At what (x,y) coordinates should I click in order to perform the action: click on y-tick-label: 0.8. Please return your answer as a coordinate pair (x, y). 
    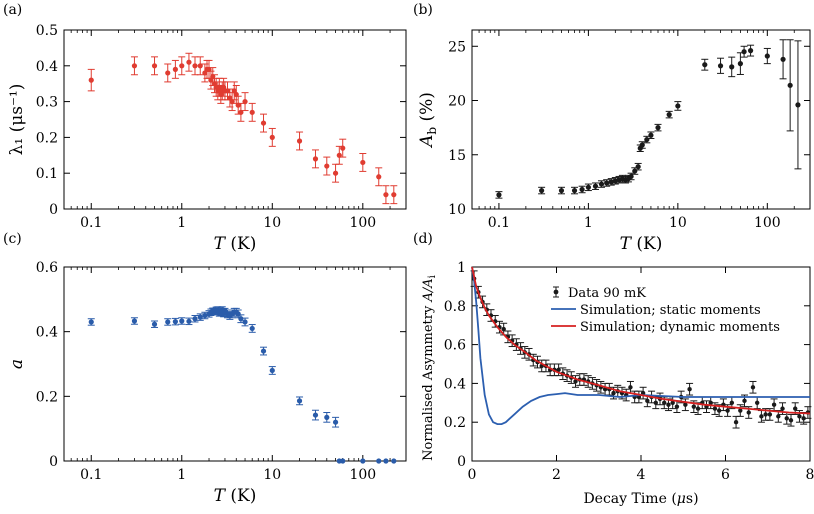
    Looking at the image, I should click on (455, 307).